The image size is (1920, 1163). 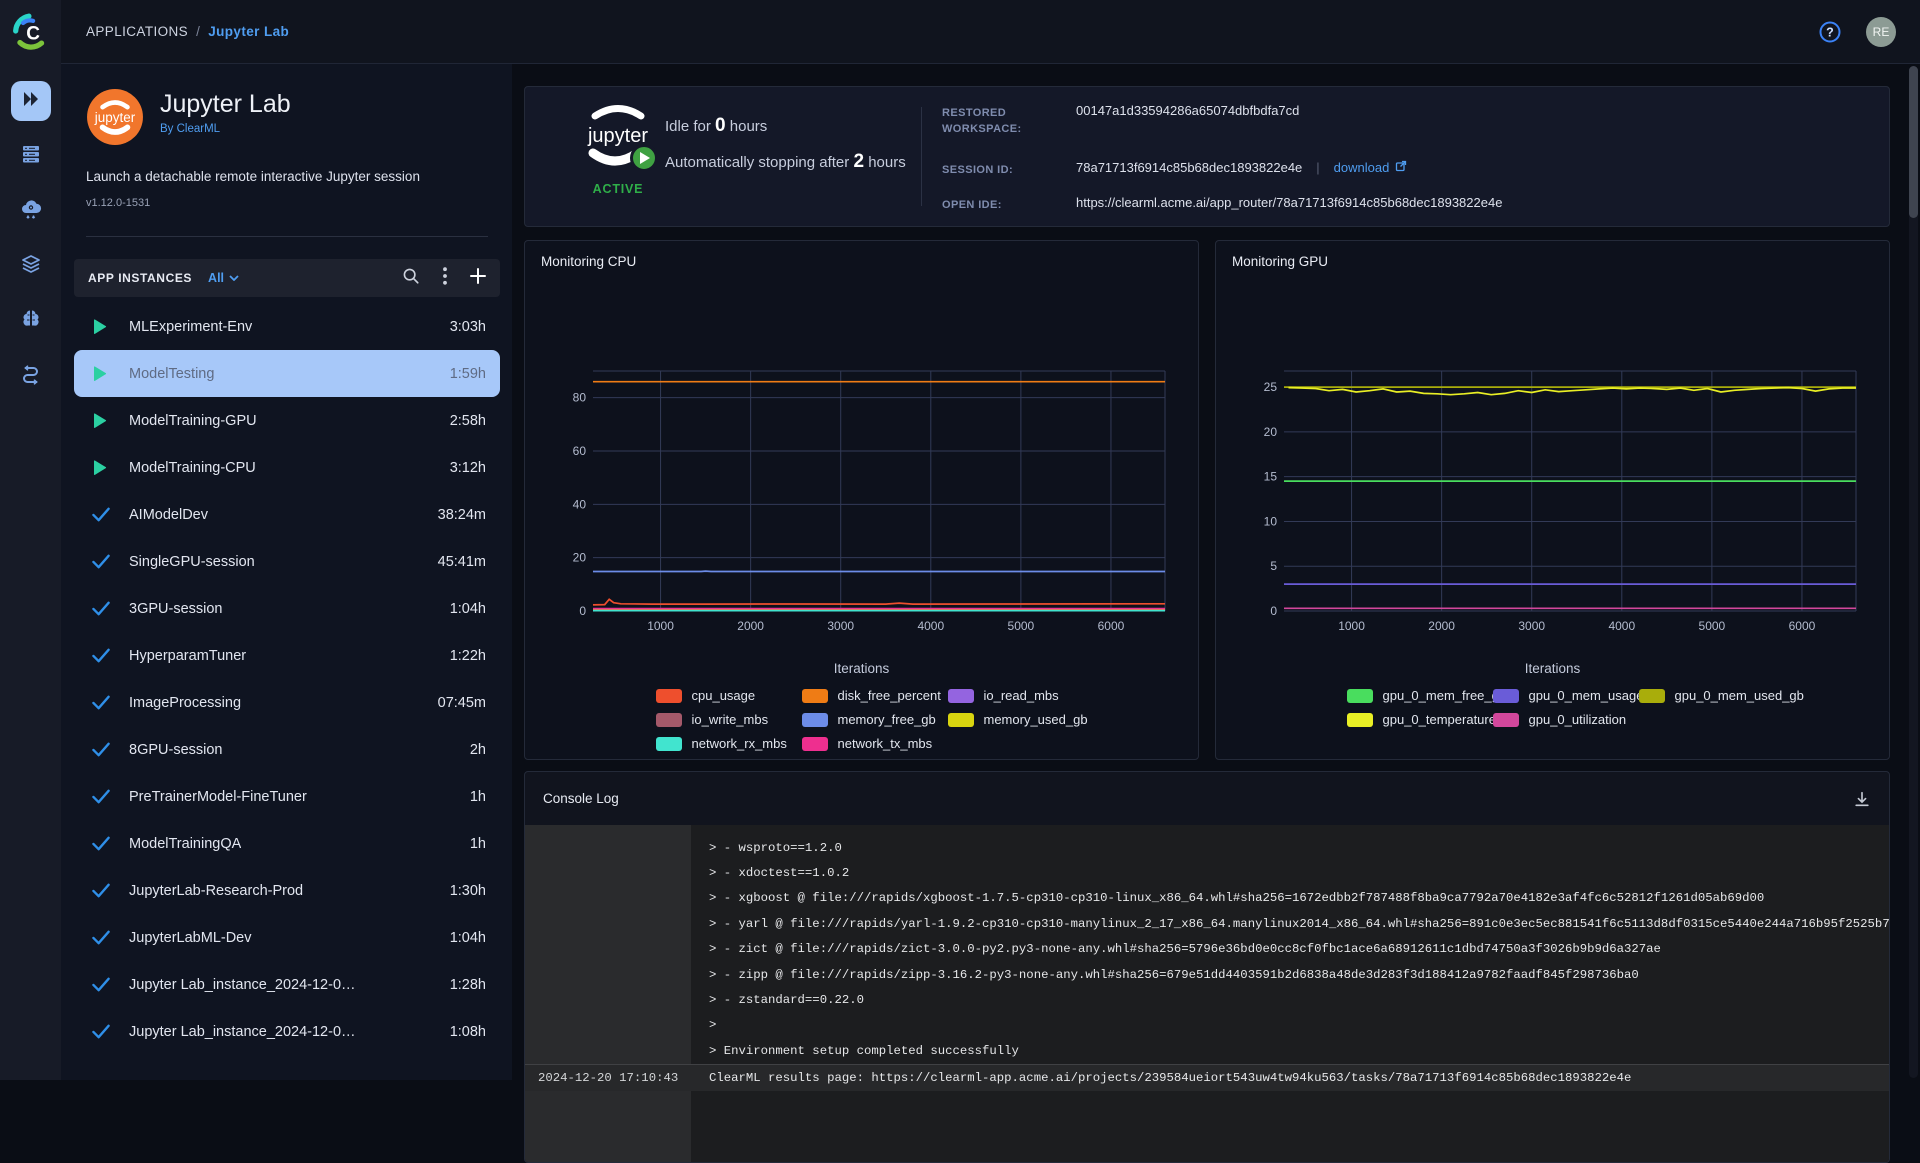 I want to click on download-log-icon, so click(x=1862, y=799).